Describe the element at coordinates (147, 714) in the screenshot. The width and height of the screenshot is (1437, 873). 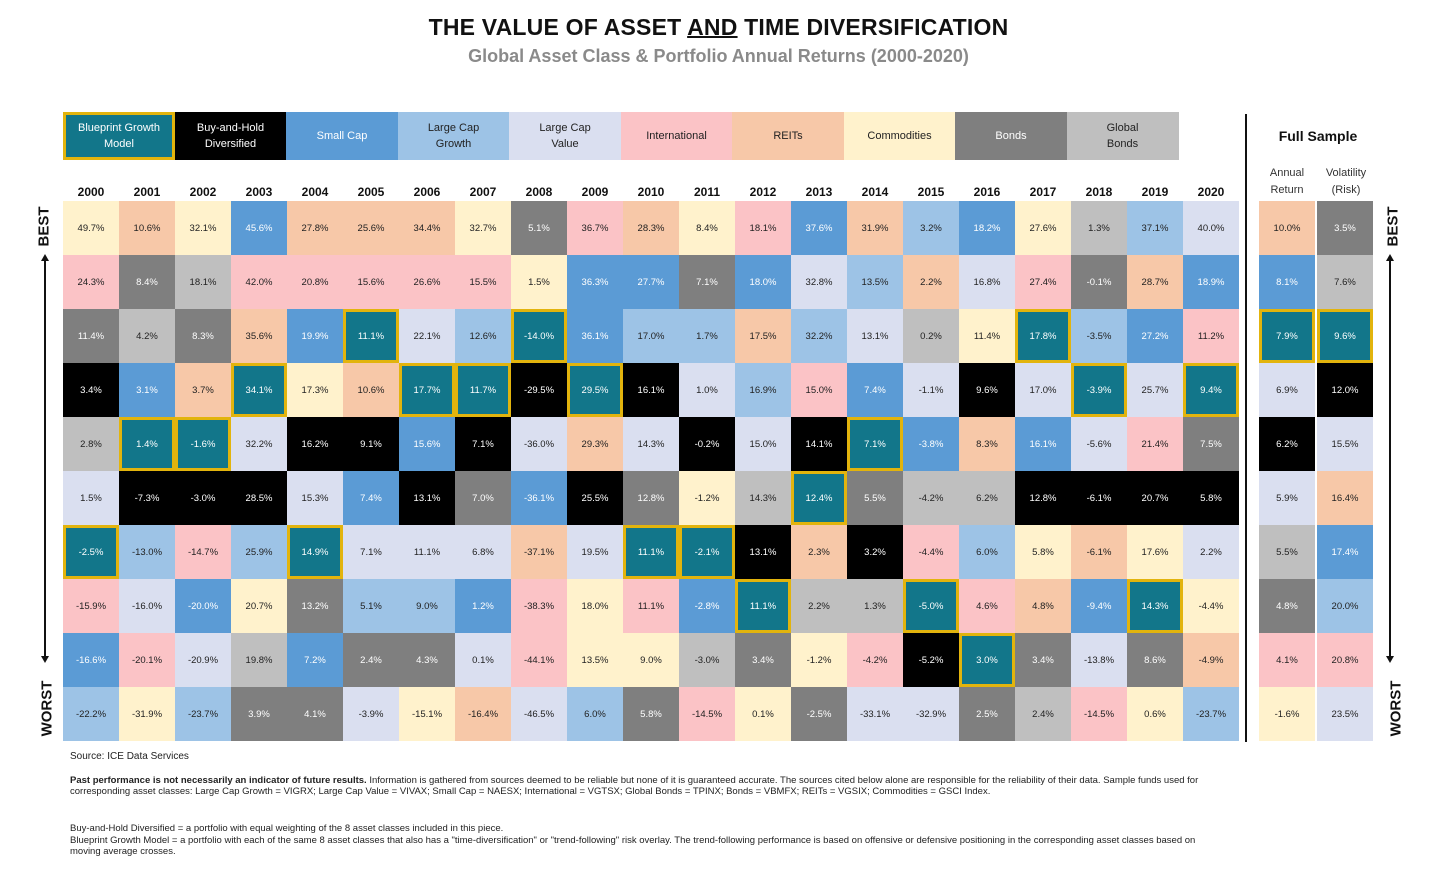
I see `return-cell: -31.9%` at that location.